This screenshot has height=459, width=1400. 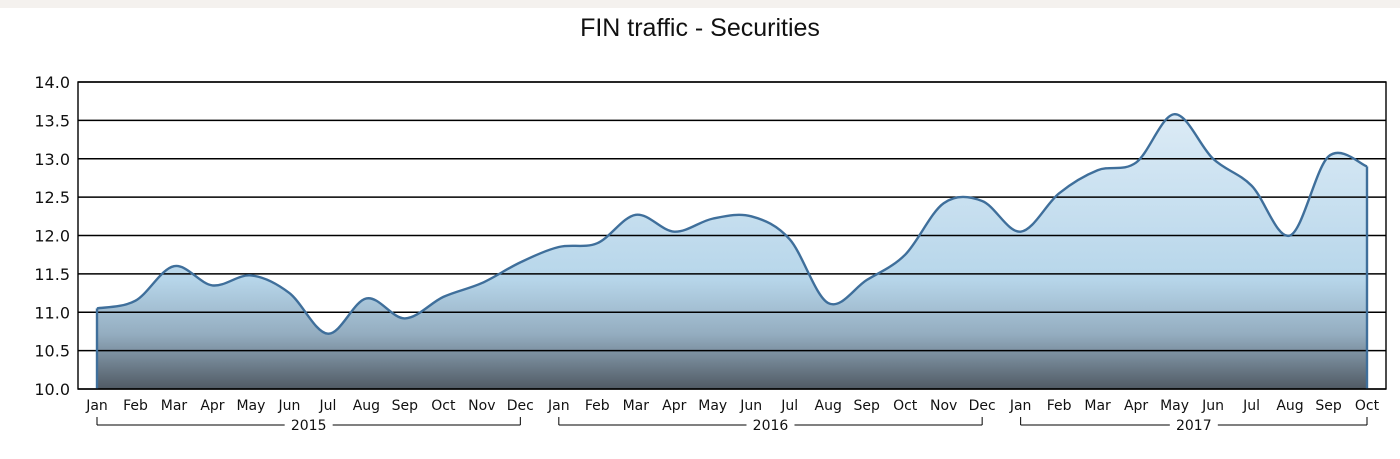 I want to click on y-tick-label: 14.0, so click(x=52, y=82).